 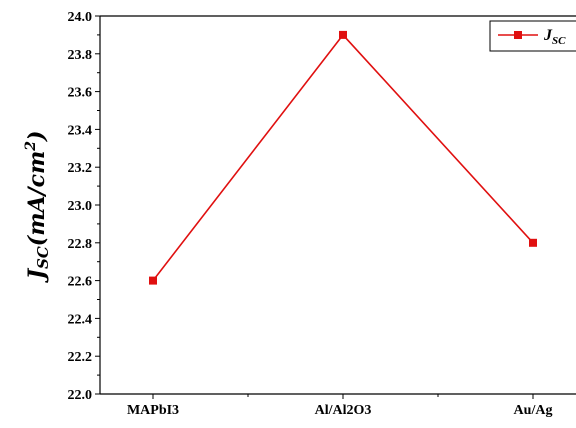 I want to click on x-tick-label: Al/Al2O3, so click(x=343, y=410).